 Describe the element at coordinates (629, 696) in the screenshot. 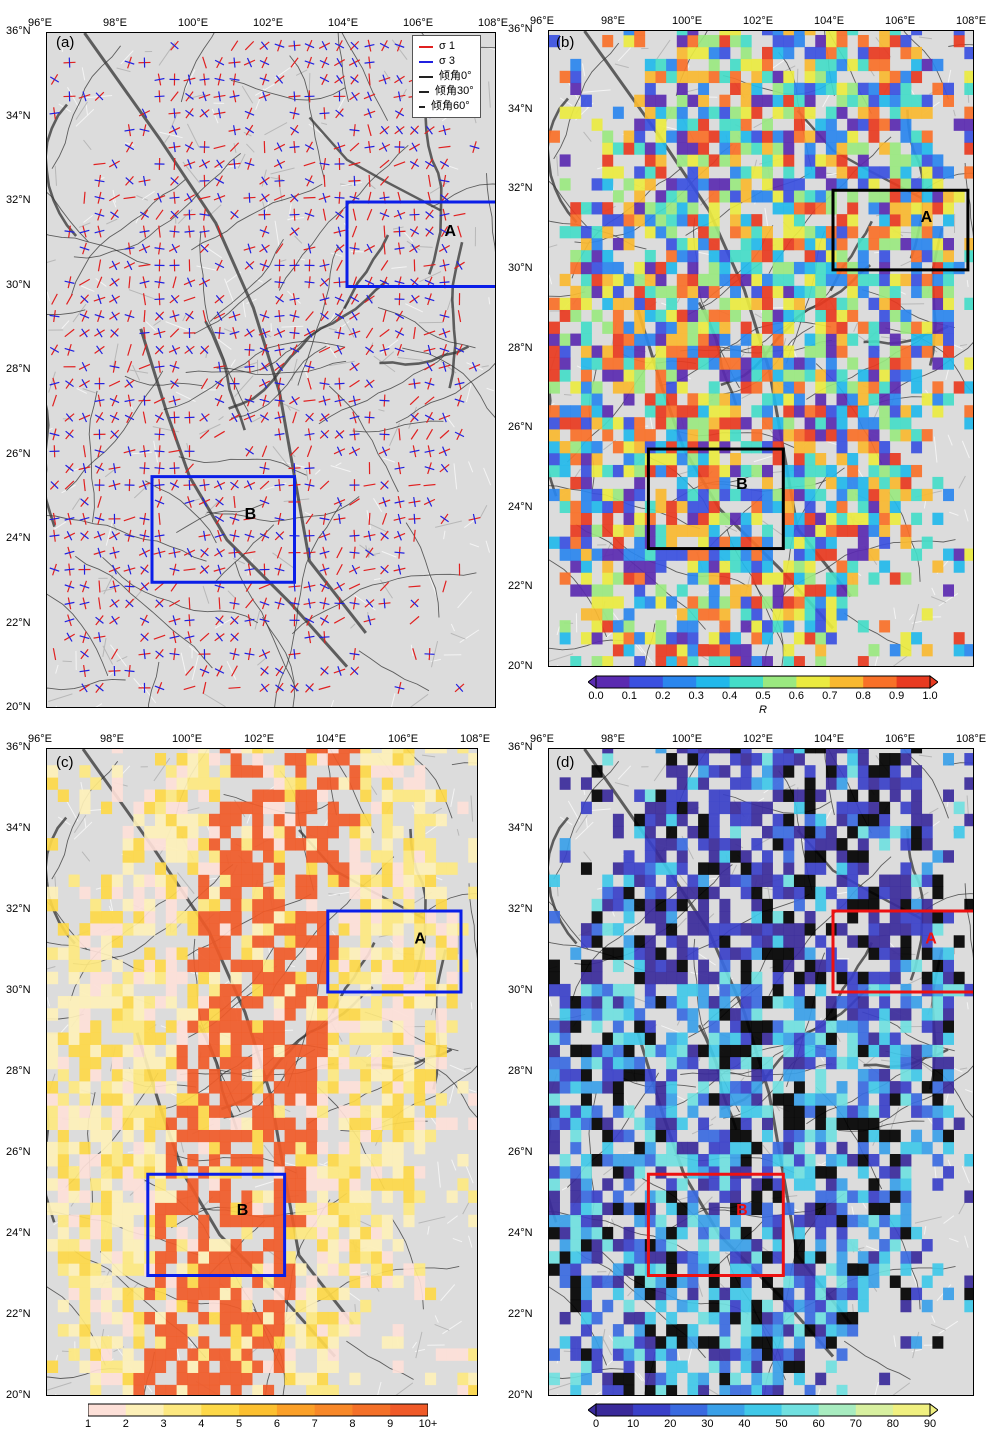

I see `colorbar-tick-label: 0.1` at that location.